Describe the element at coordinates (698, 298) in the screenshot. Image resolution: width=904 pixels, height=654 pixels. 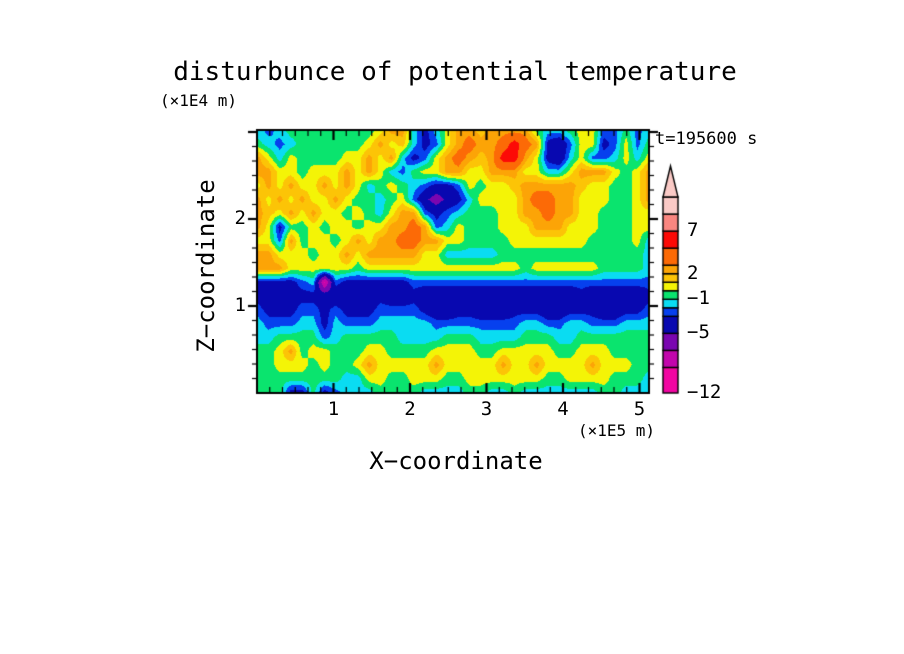
I see `colorbar-label: −1` at that location.